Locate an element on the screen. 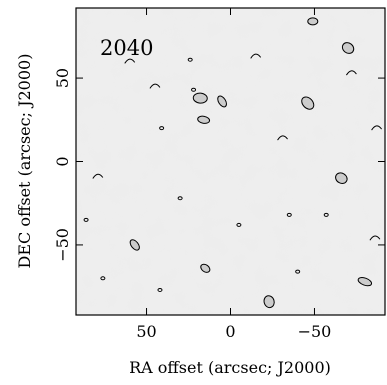  x-axis-label: RA offset (arcsec; J2000) is located at coordinates (230, 367).